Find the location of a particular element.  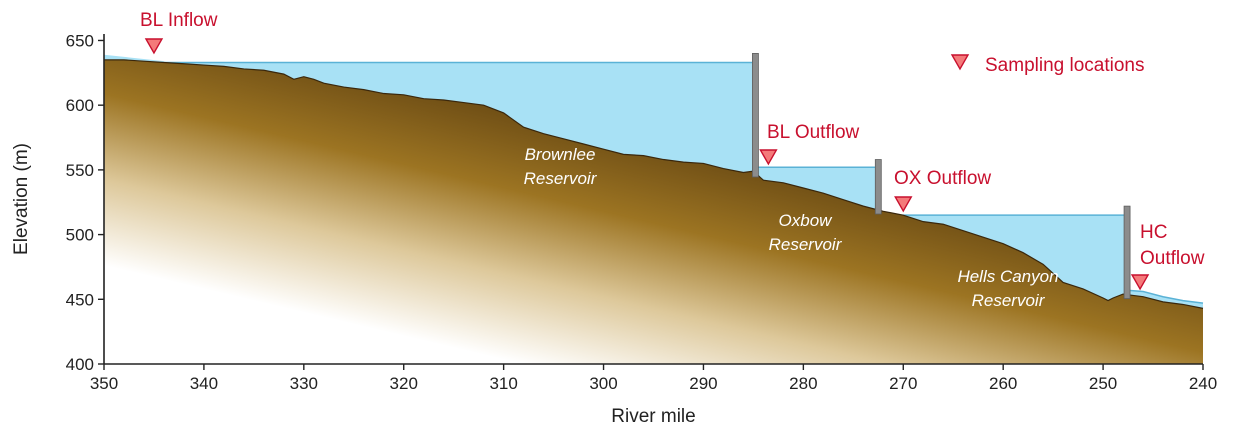

x-tick-label: 330 is located at coordinates (304, 383).